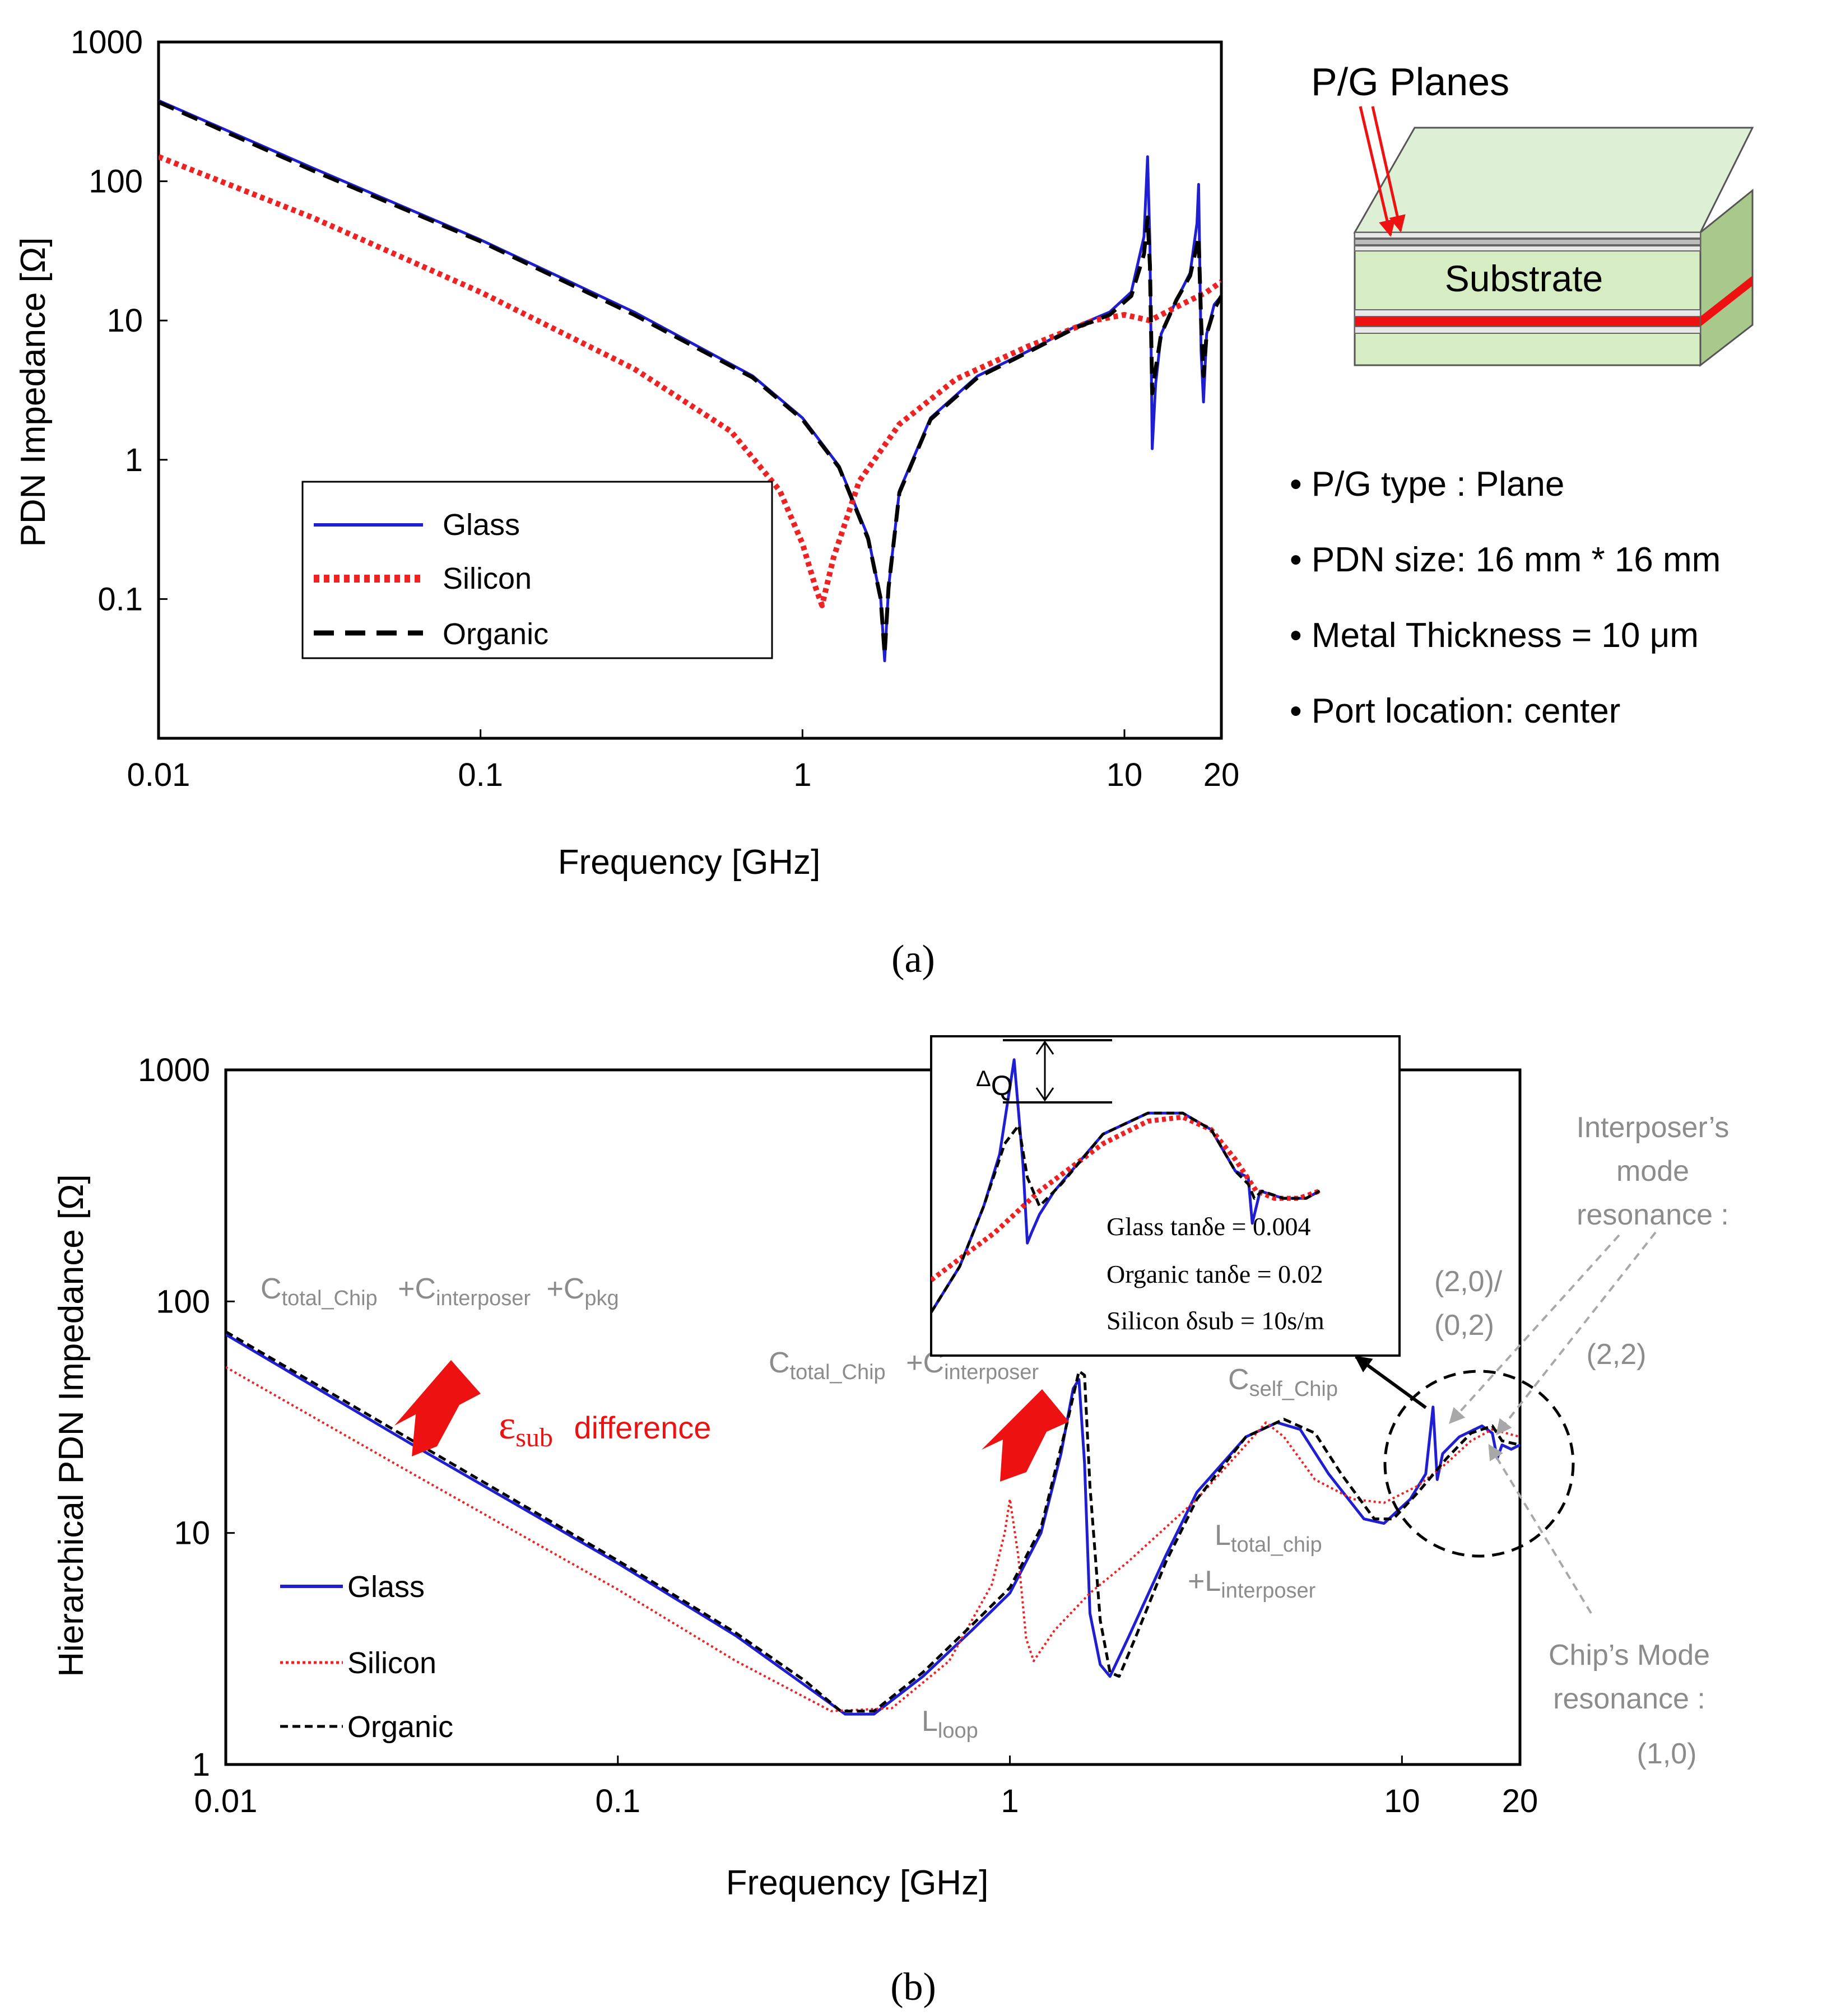 The image size is (1827, 2016). Describe the element at coordinates (1520, 1801) in the screenshot. I see `chart-b-x-tick-label: 20` at that location.